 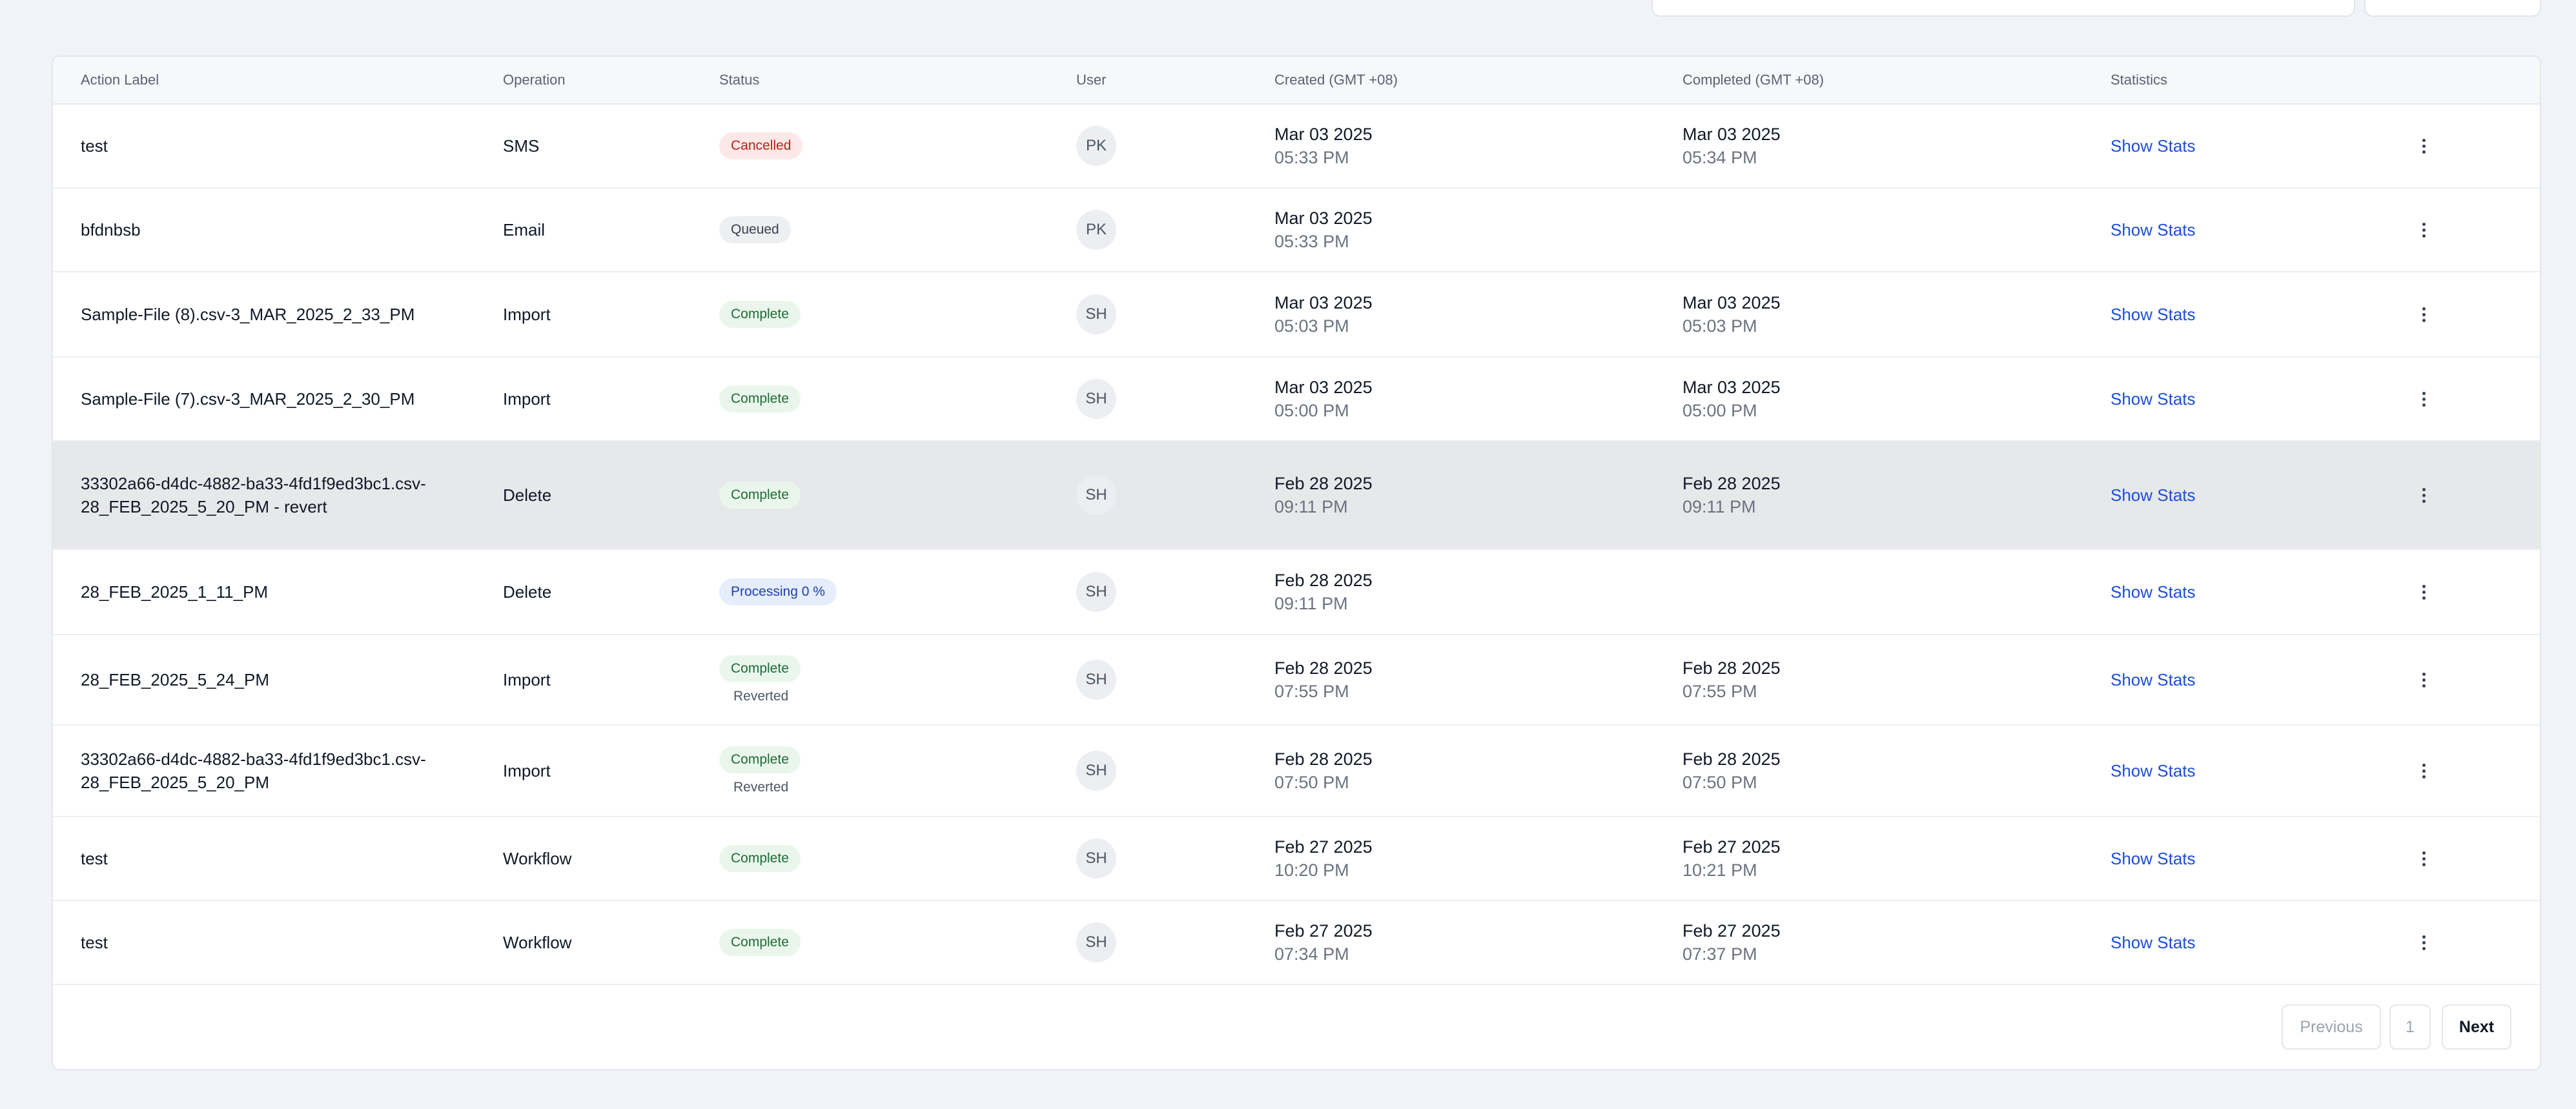 I want to click on user-avatar: PK, so click(x=1096, y=146).